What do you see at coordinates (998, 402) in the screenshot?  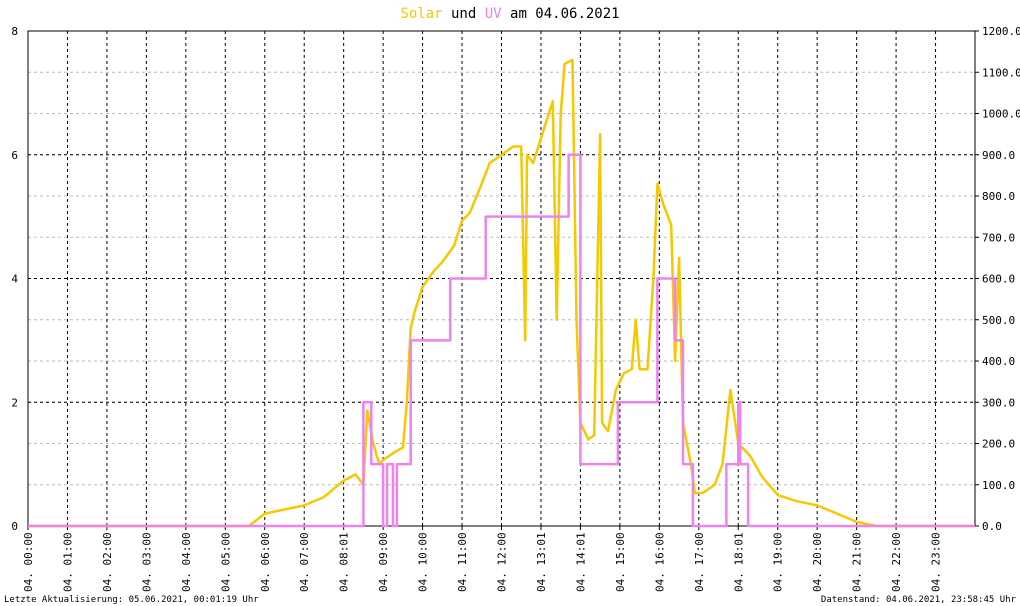 I see `y2-tick-label: 300.0` at bounding box center [998, 402].